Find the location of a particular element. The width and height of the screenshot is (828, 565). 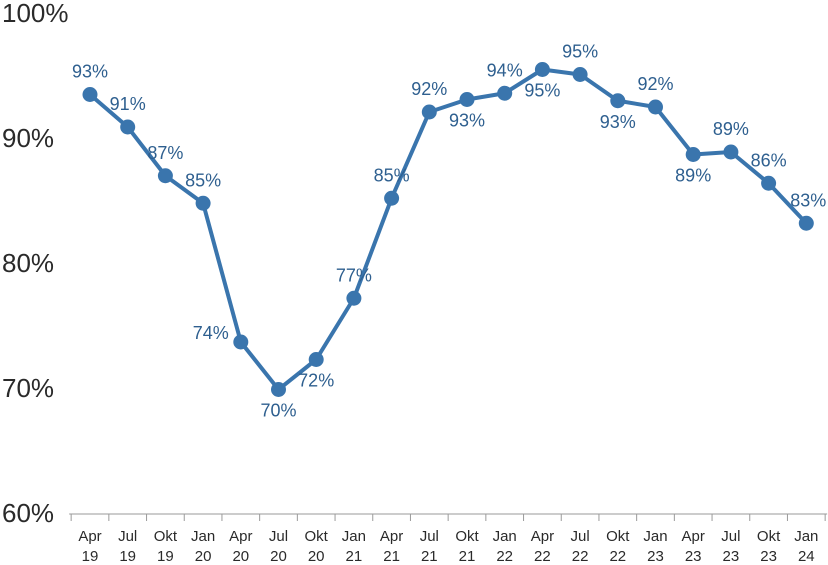

data-label: 86% is located at coordinates (769, 160).